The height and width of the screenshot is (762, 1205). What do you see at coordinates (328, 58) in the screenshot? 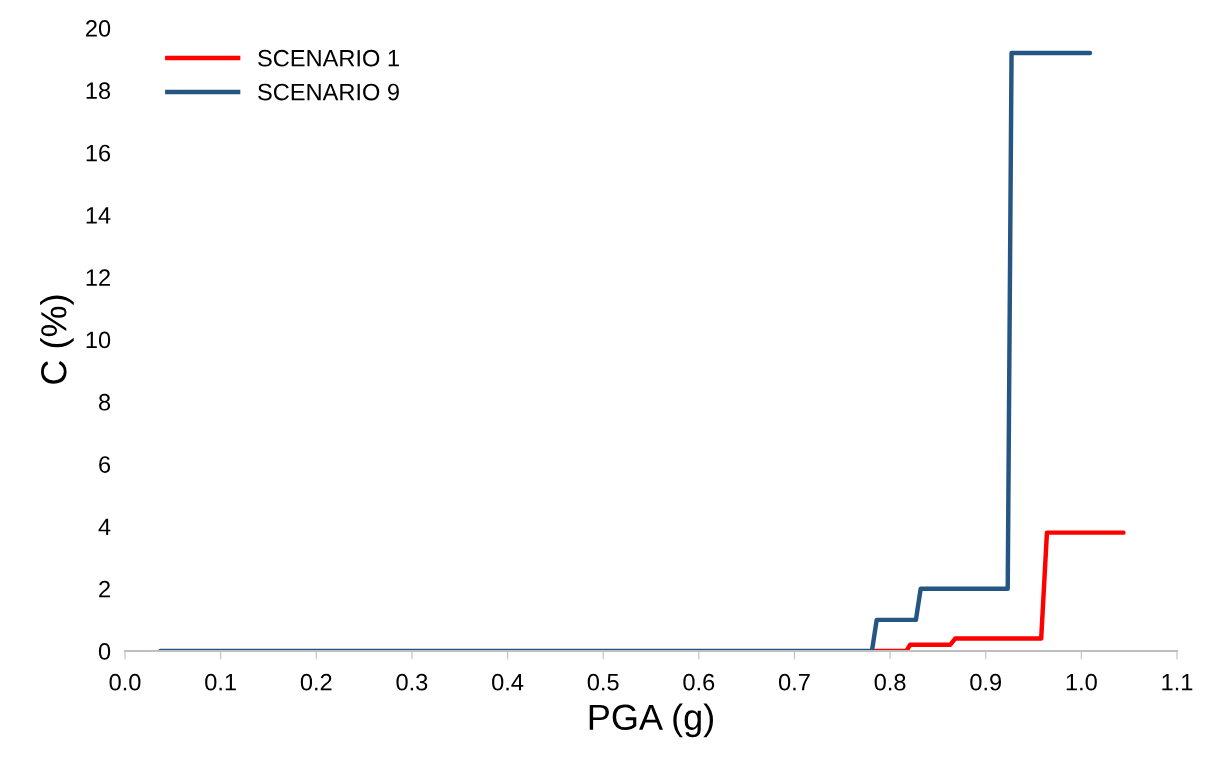
I see `legend-label: SCENARIO 1` at bounding box center [328, 58].